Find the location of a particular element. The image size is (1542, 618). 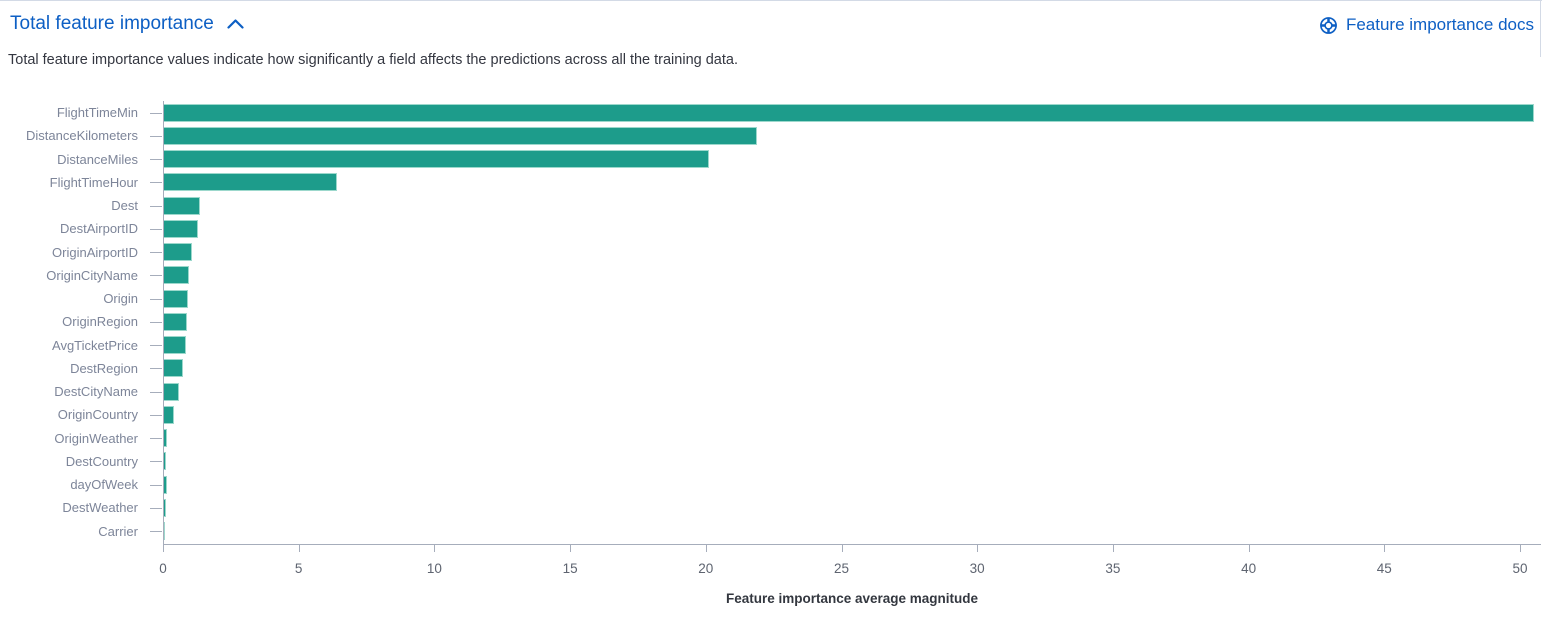

x-axis-title: Feature importance average magnitude is located at coordinates (852, 598).